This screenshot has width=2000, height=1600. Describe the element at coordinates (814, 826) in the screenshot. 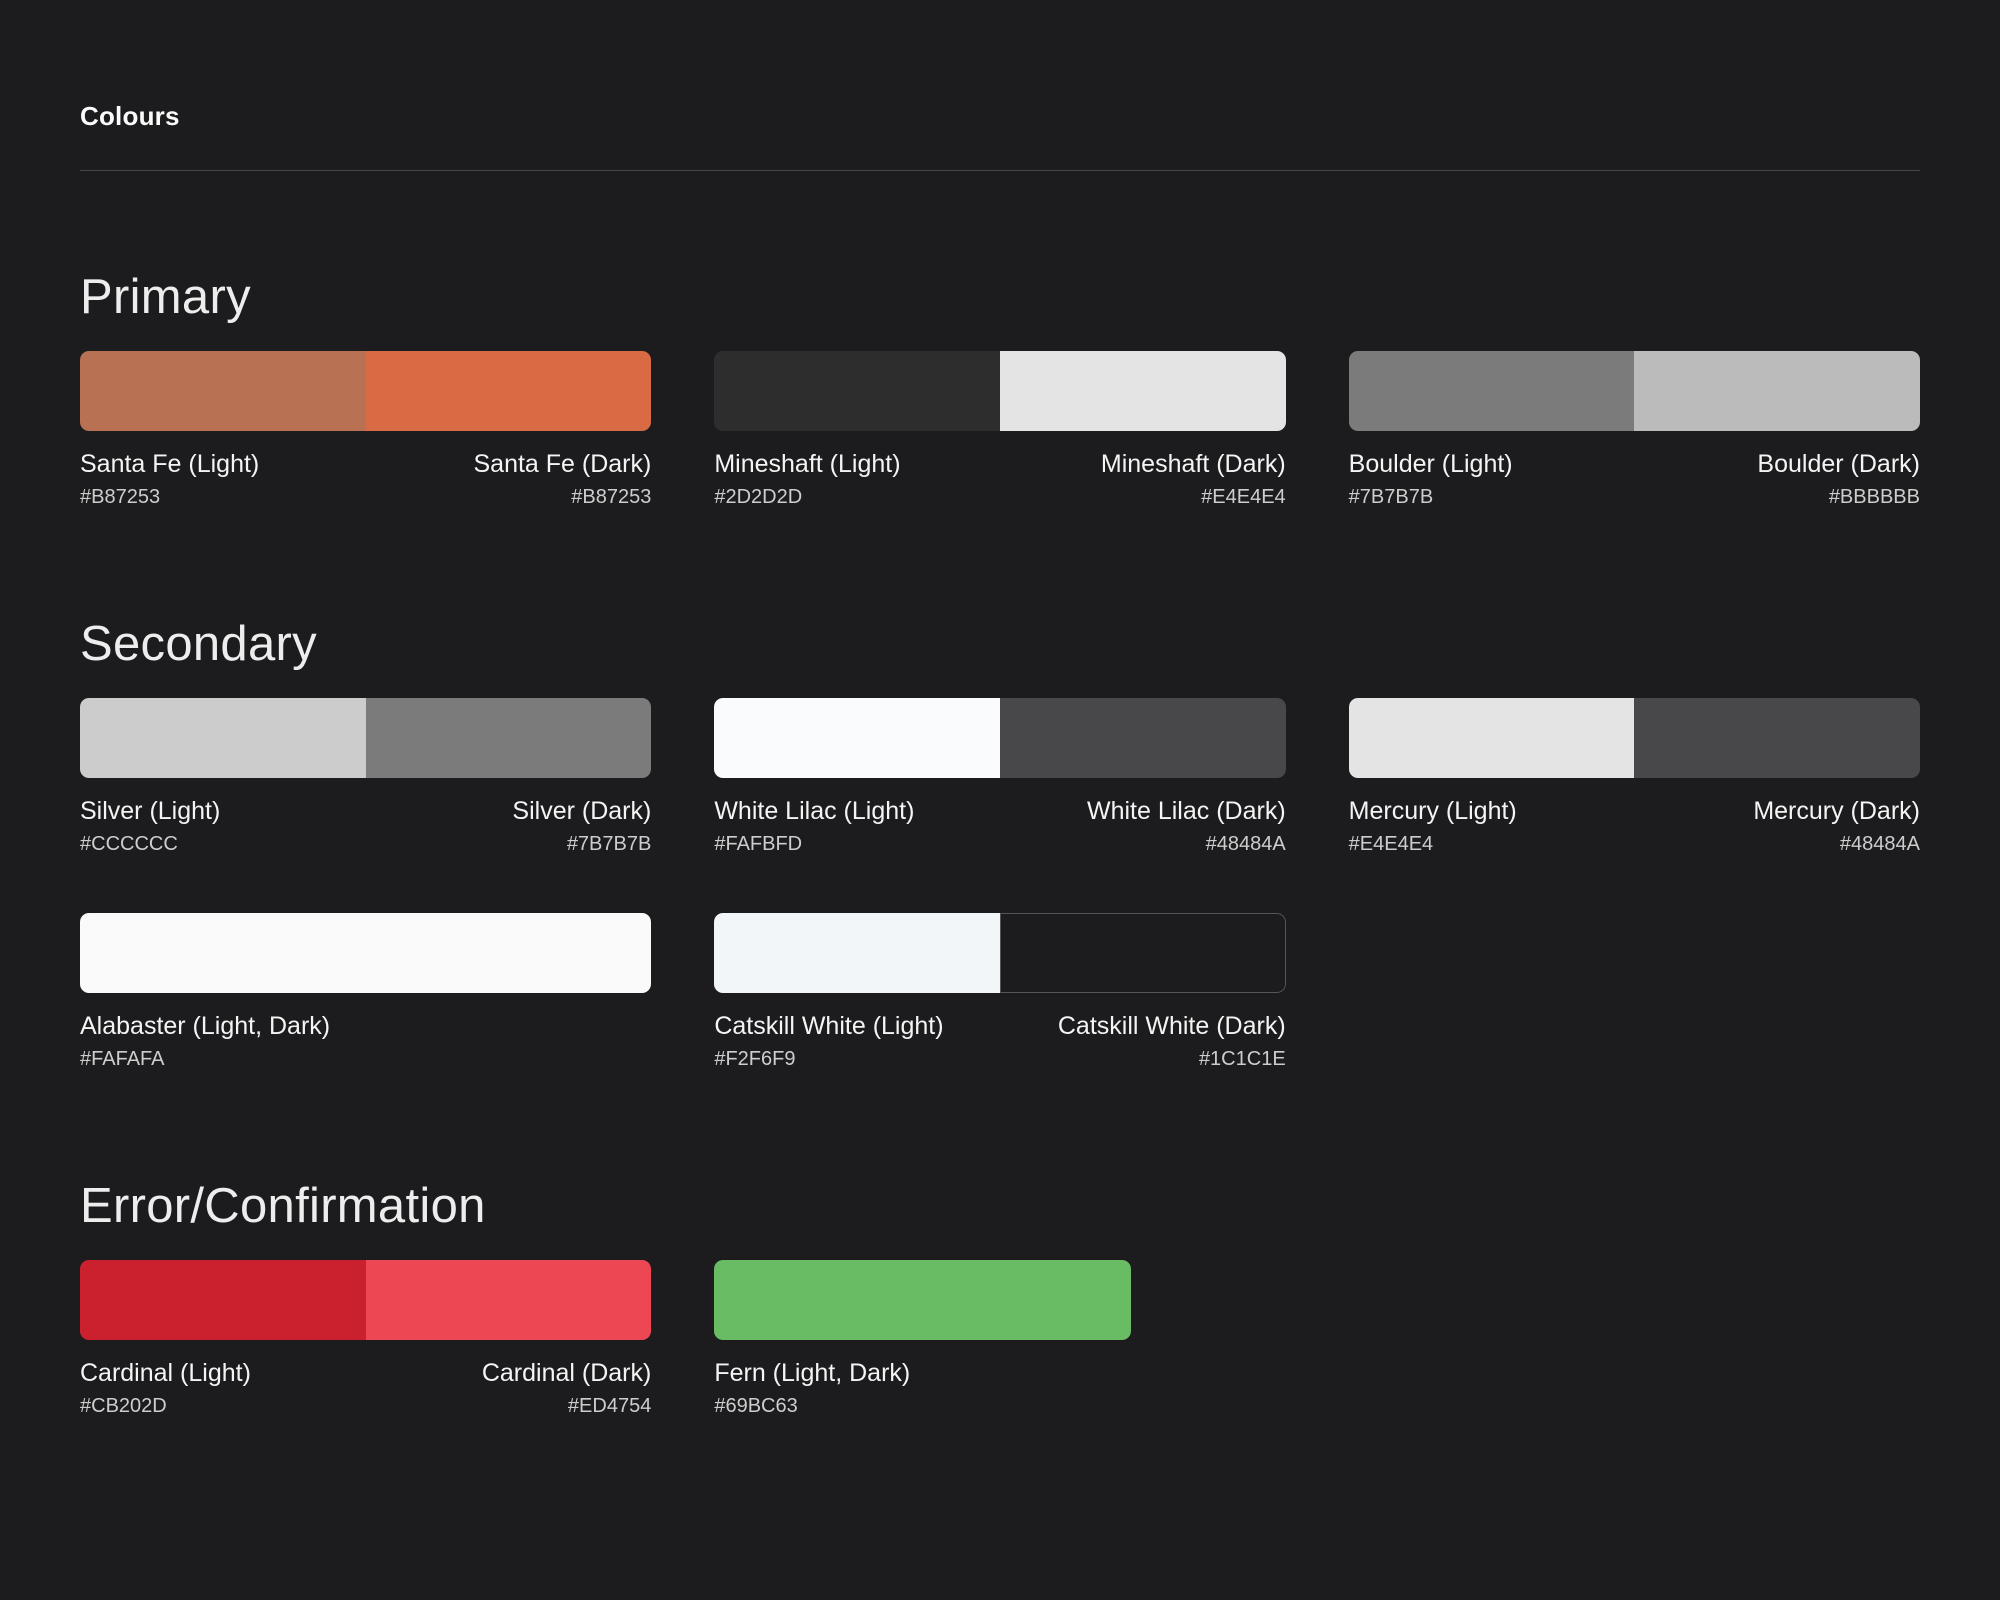

I see `swatch-label-group: White Lilac (Light) #FAFBFD` at that location.